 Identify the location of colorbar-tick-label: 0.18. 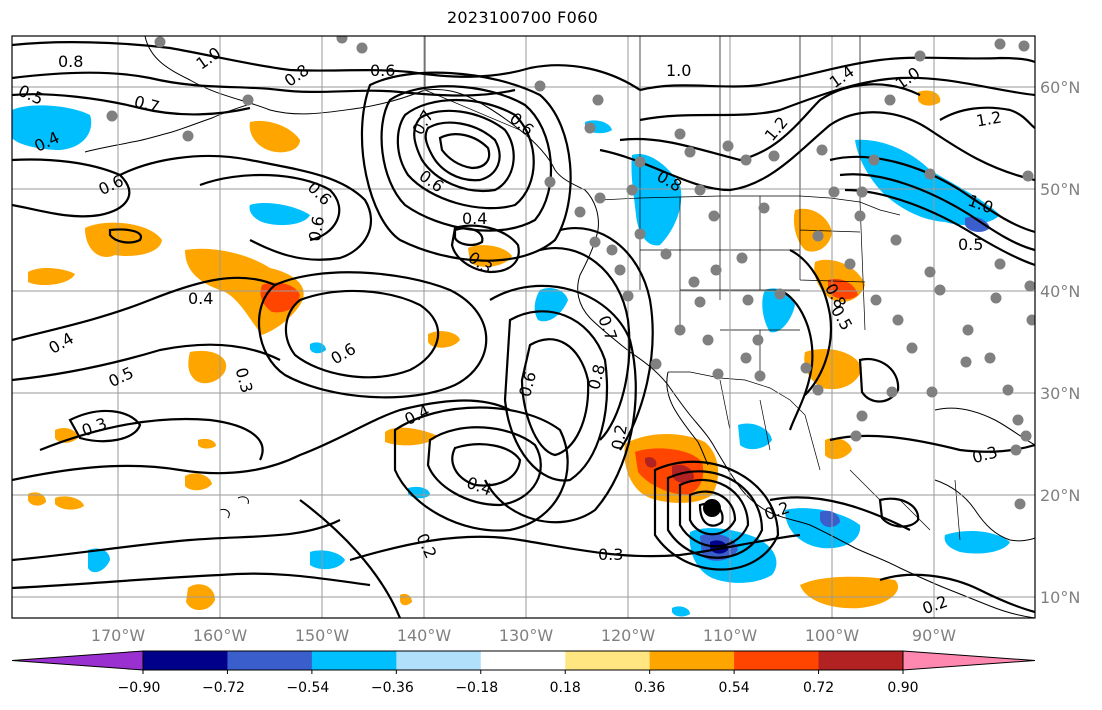
(565, 688).